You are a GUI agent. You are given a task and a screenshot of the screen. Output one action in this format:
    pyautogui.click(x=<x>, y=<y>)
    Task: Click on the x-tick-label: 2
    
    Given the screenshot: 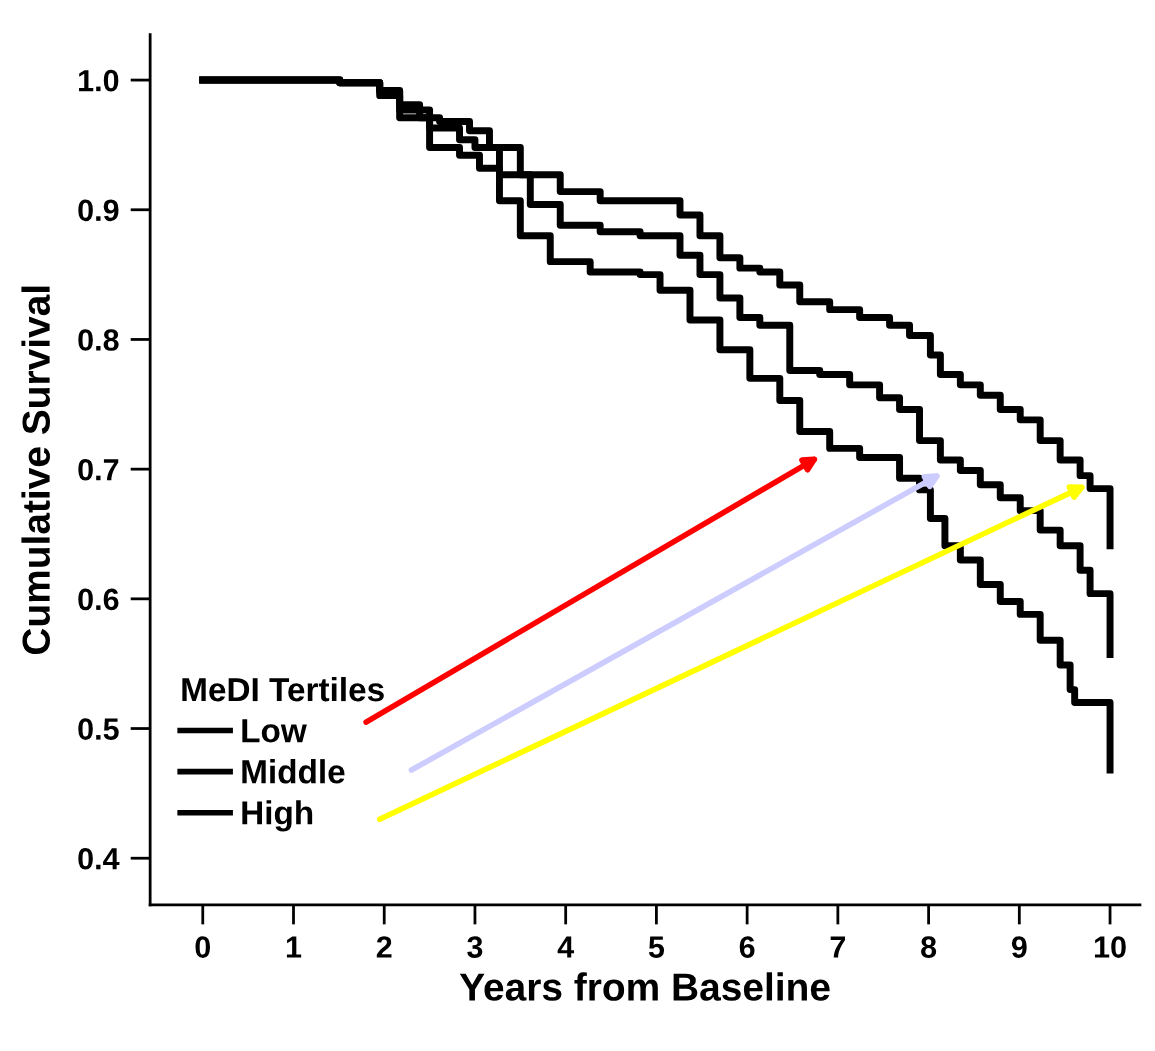 What is the action you would take?
    pyautogui.click(x=384, y=947)
    